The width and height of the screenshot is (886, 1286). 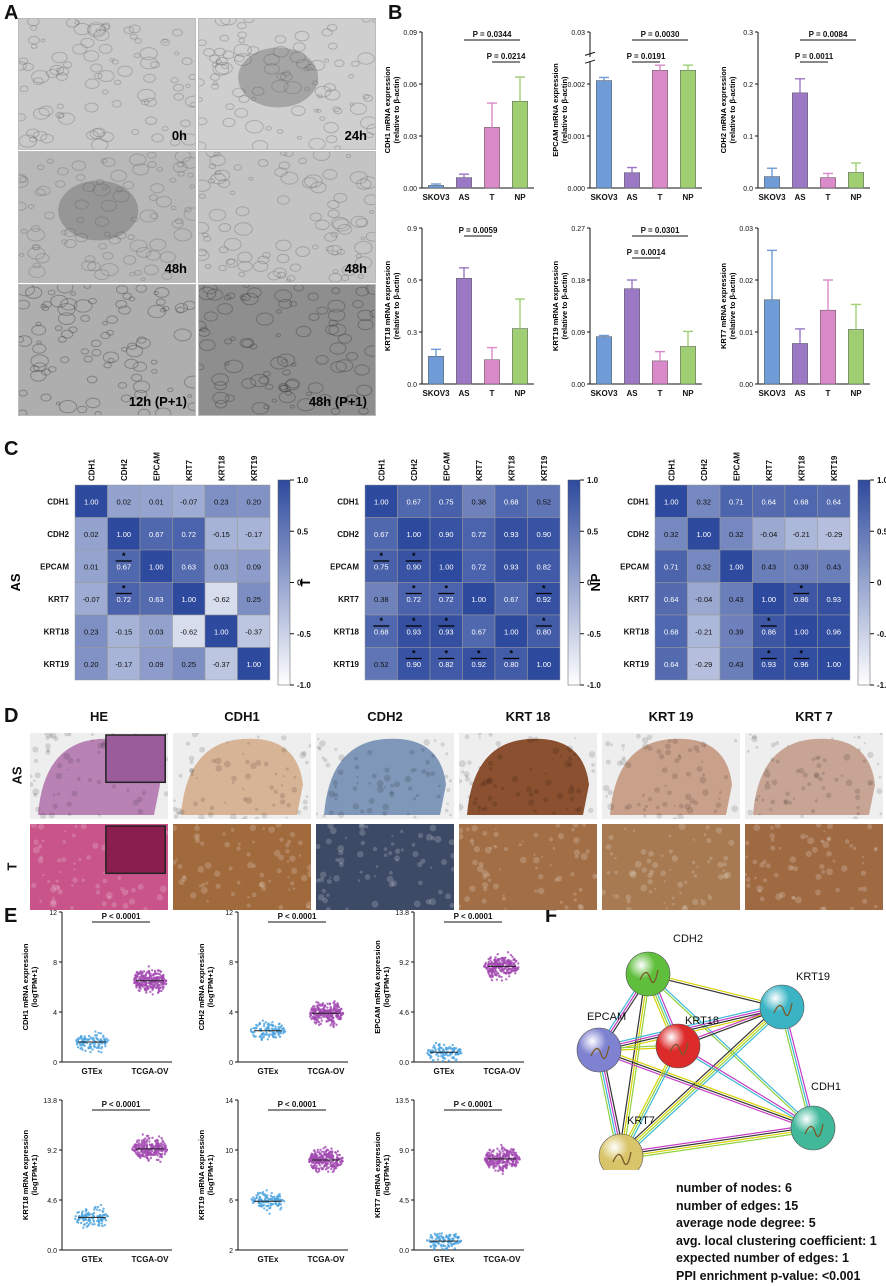 I want to click on column-gene-label: CDH1, so click(x=91, y=470).